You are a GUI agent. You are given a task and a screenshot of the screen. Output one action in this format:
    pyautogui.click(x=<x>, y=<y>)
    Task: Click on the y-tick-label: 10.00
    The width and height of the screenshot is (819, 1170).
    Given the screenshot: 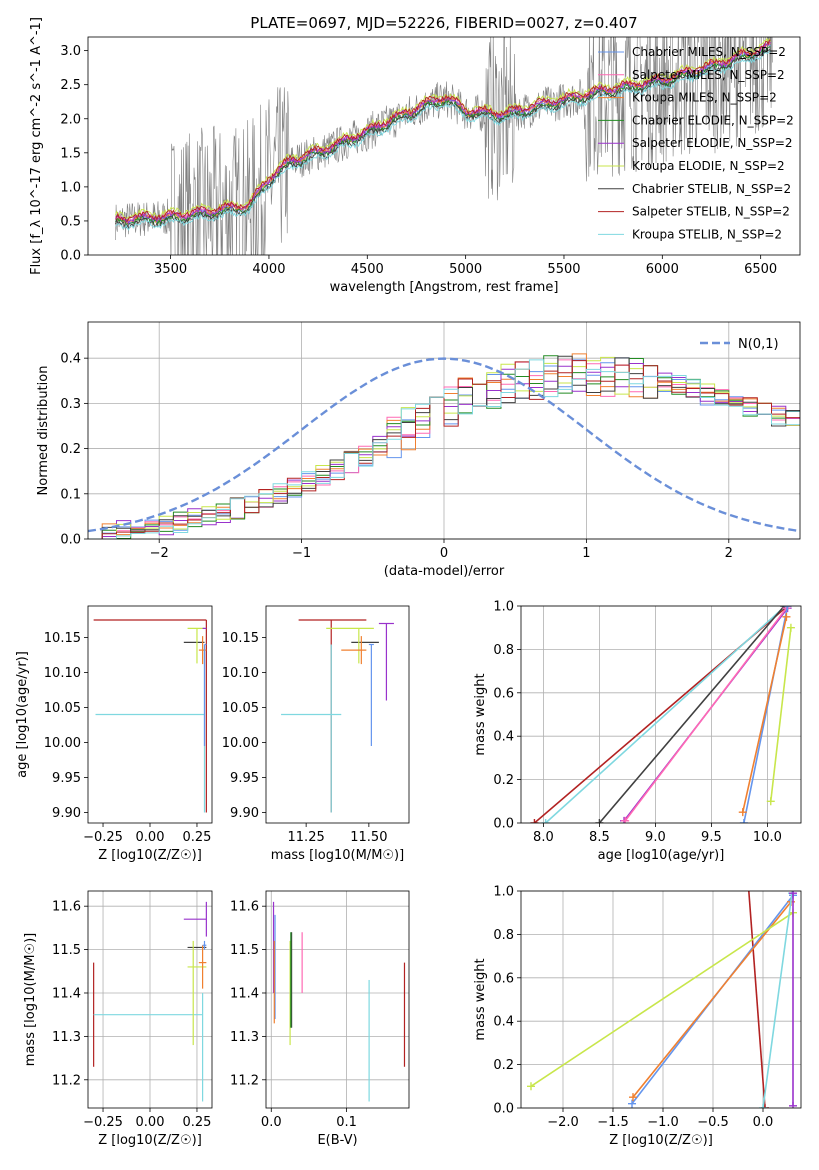 What is the action you would take?
    pyautogui.click(x=240, y=743)
    